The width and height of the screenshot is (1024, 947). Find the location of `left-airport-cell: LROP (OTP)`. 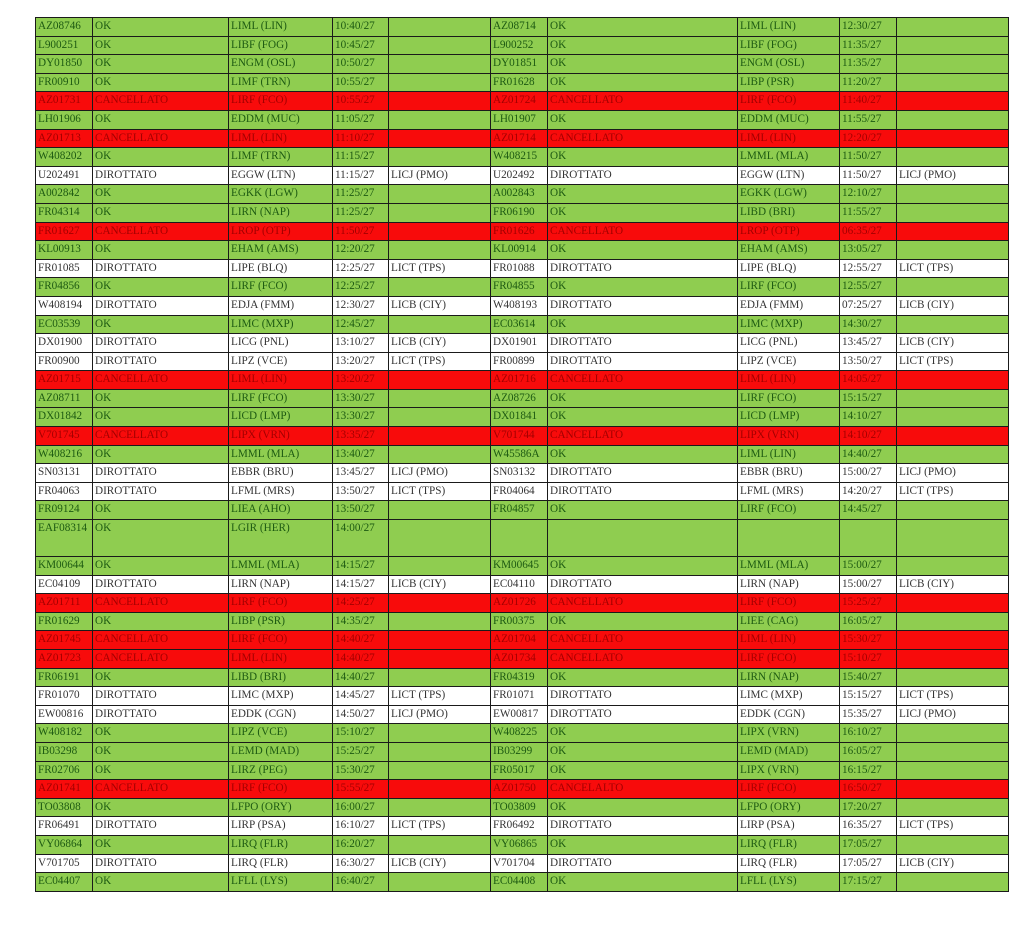

left-airport-cell: LROP (OTP) is located at coordinates (280, 231).